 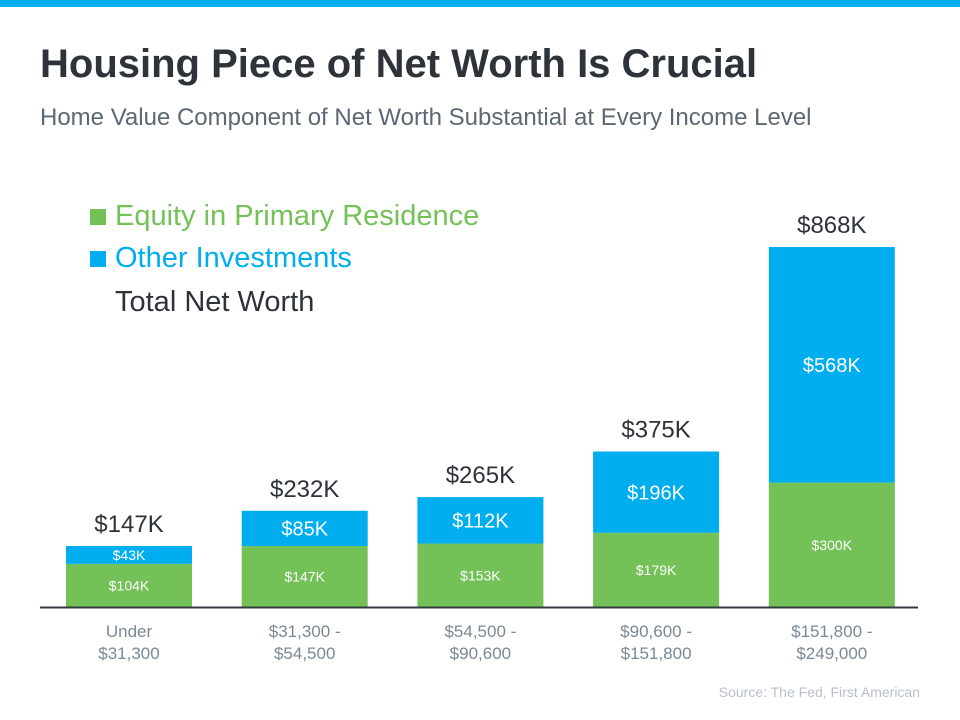 I want to click on x-tick-label: Under, so click(x=129, y=631).